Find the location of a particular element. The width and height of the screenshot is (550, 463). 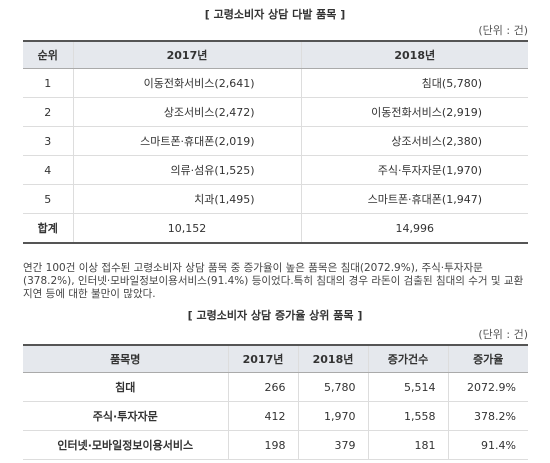

header-item-name: 품목명 is located at coordinates (125, 358).